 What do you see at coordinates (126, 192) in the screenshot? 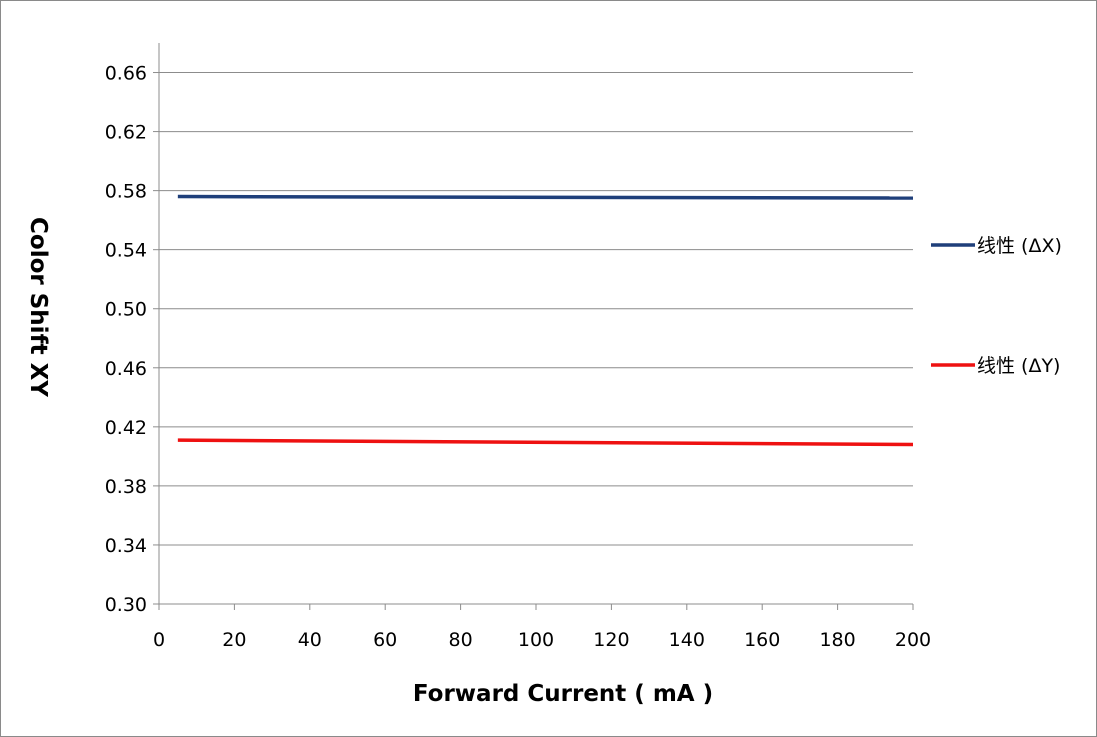
I see `y-tick-label: 0.58` at bounding box center [126, 192].